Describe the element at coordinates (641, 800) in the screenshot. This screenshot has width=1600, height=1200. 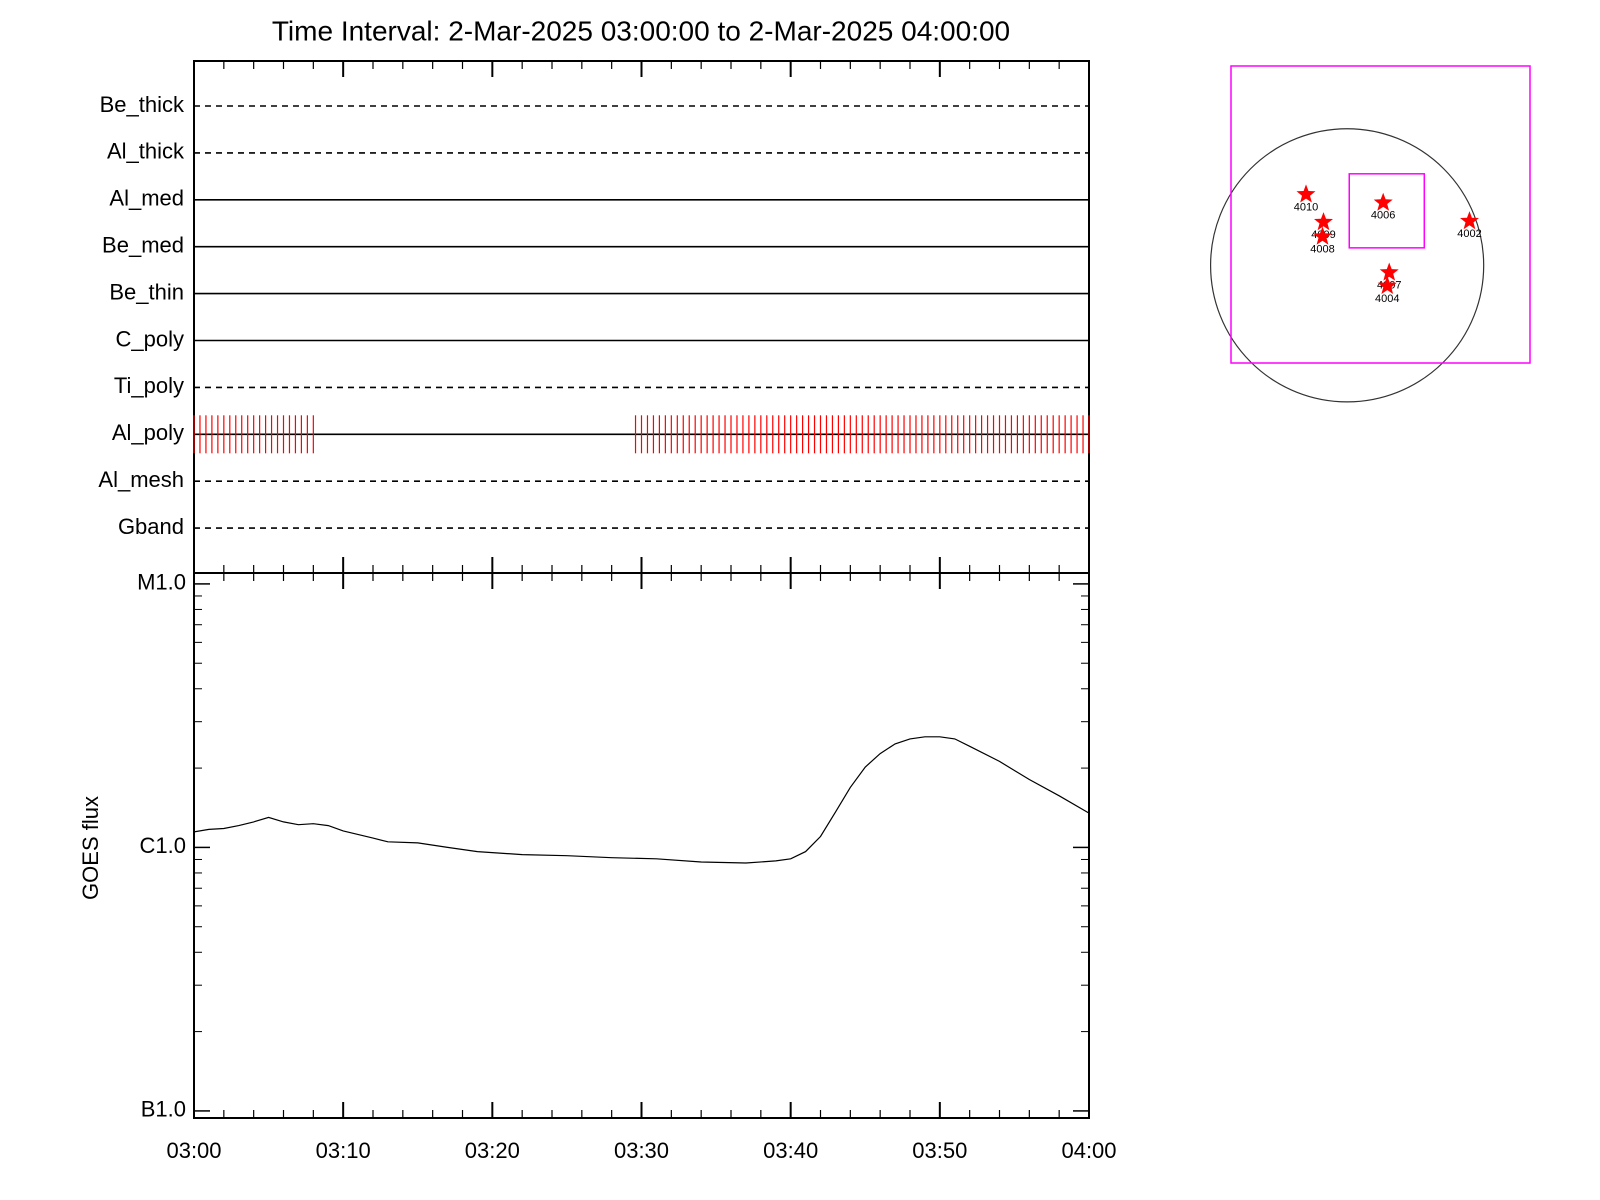
I see `goes-line` at that location.